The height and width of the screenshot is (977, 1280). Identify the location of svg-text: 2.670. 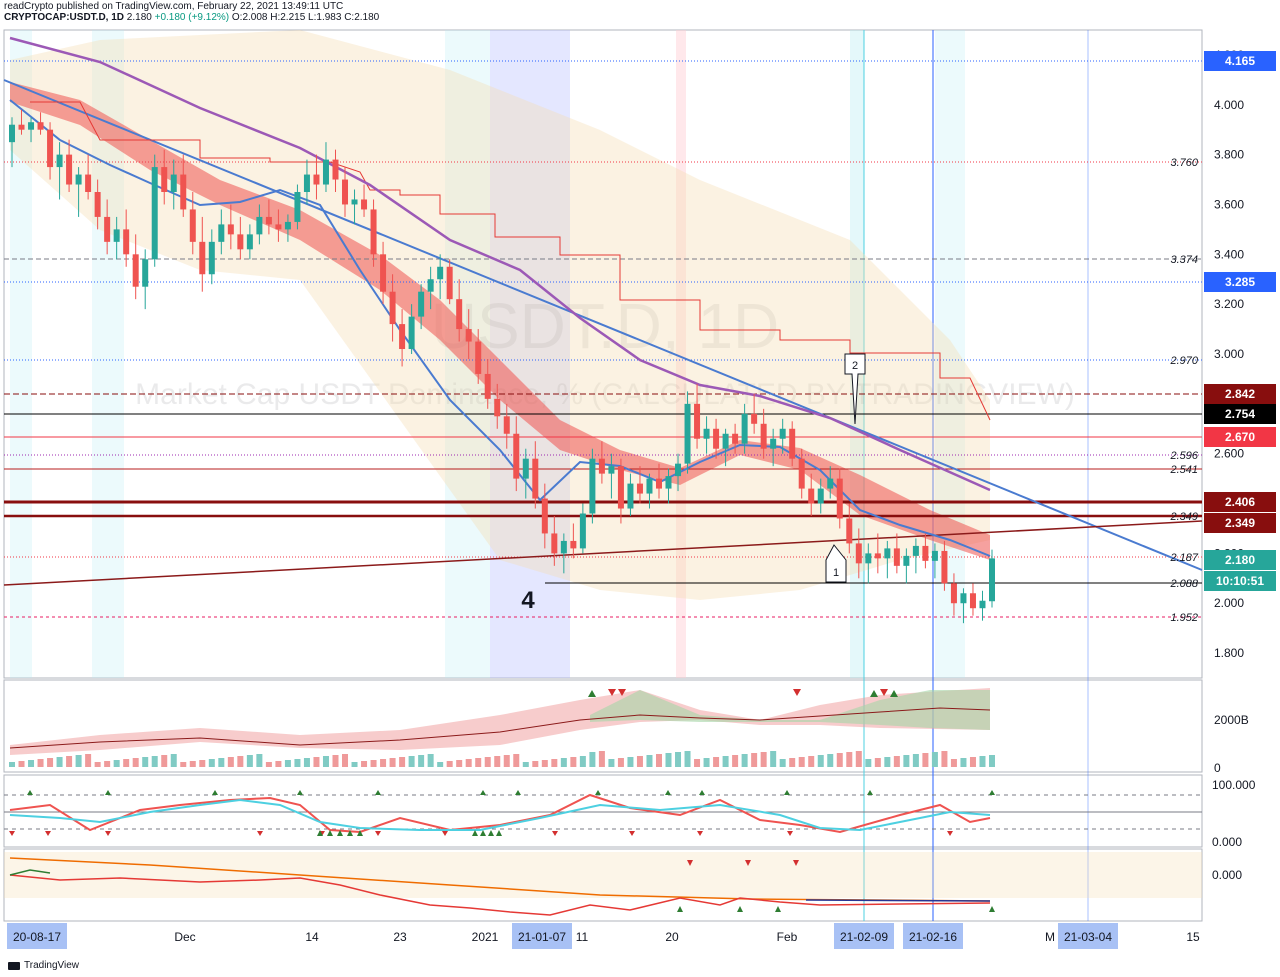
(1240, 437).